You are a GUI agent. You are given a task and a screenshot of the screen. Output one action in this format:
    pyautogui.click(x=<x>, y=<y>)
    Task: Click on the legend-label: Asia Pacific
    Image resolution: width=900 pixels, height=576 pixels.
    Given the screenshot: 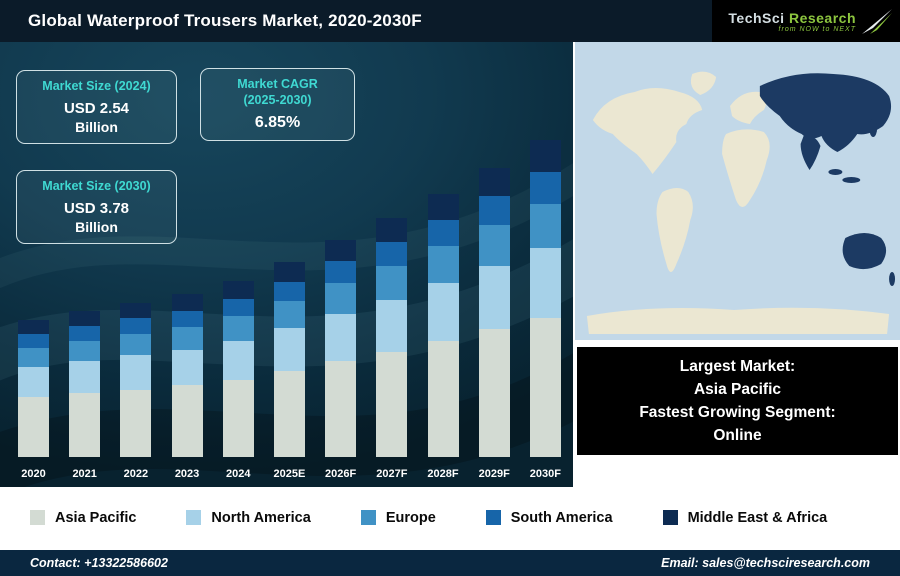 What is the action you would take?
    pyautogui.click(x=96, y=517)
    